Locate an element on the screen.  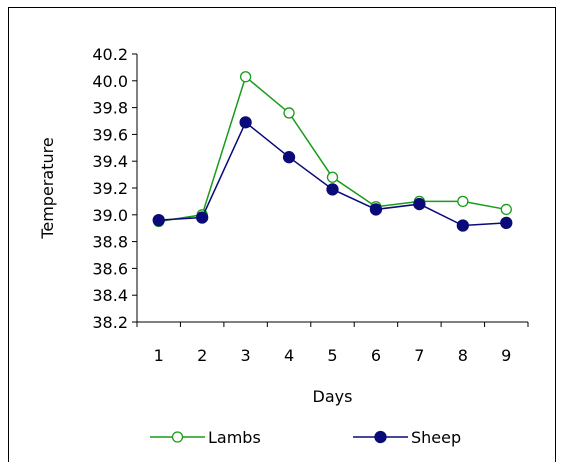
x-tick-label: 1 is located at coordinates (159, 355).